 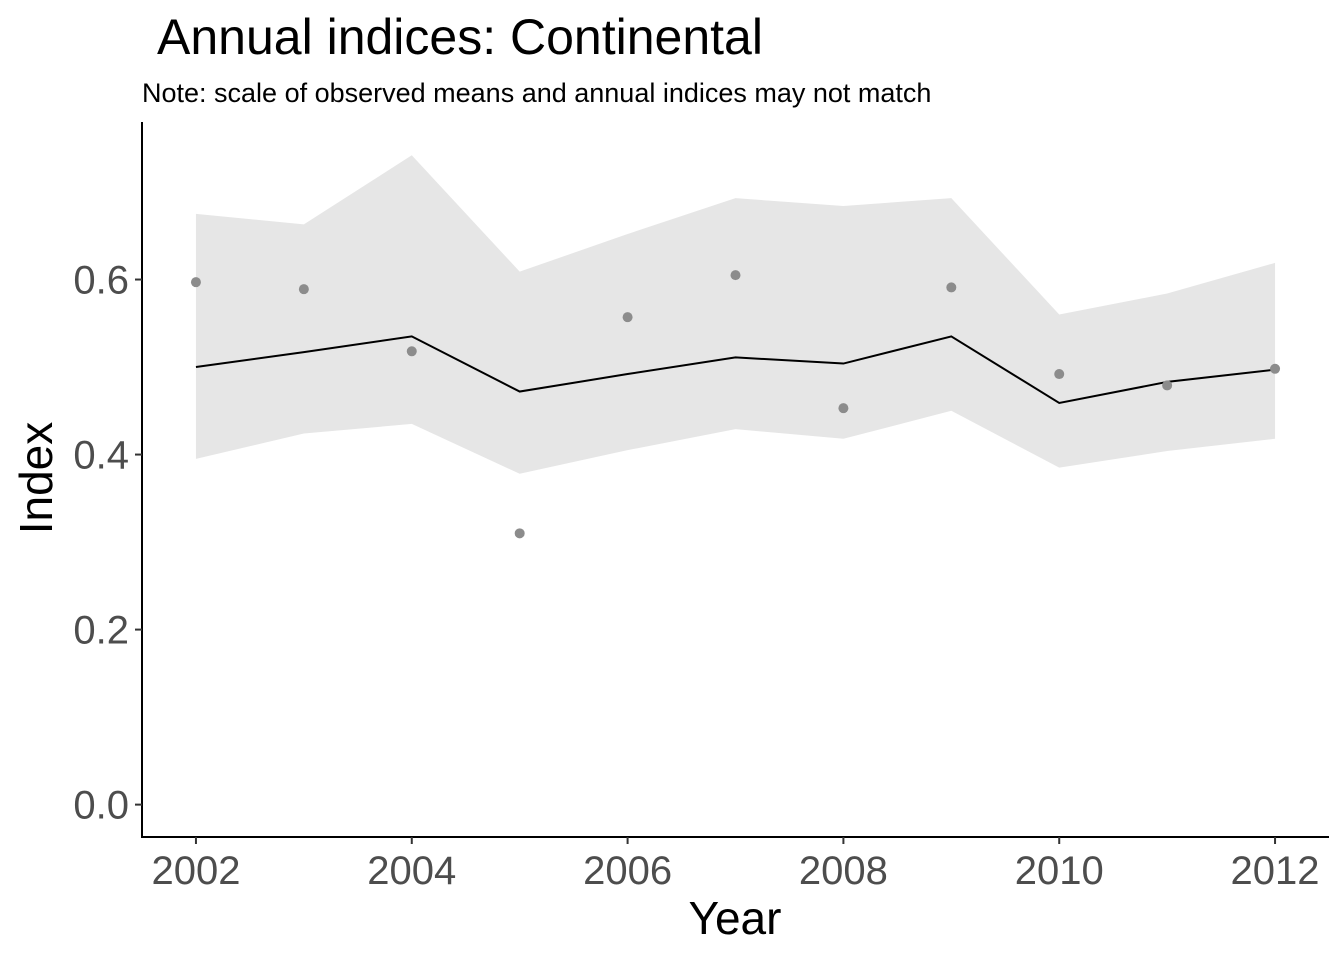 I want to click on y-tick-label: 0.6, so click(x=101, y=281).